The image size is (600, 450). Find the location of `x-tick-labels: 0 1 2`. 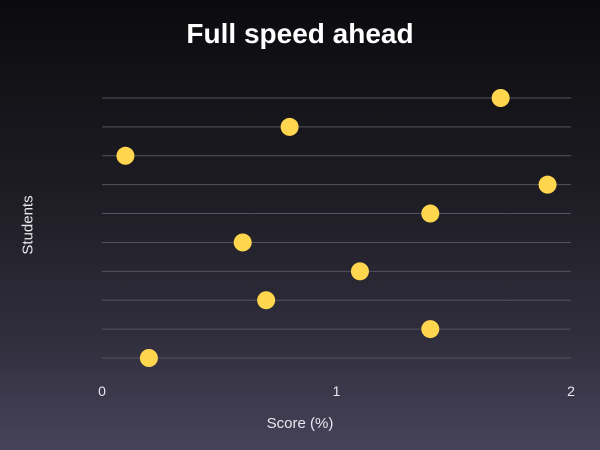

x-tick-labels: 0 1 2 is located at coordinates (336, 391).